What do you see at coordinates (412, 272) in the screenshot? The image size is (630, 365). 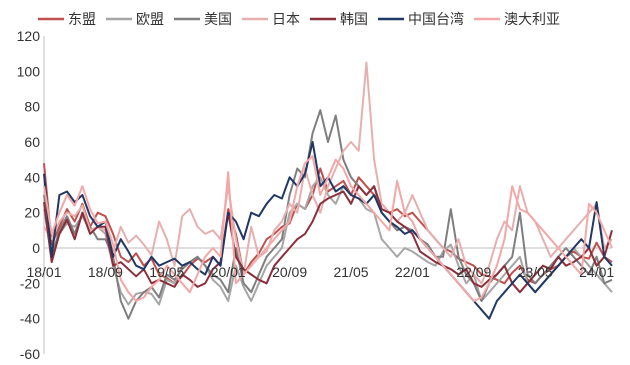 I see `x-tick-label: 22/01` at bounding box center [412, 272].